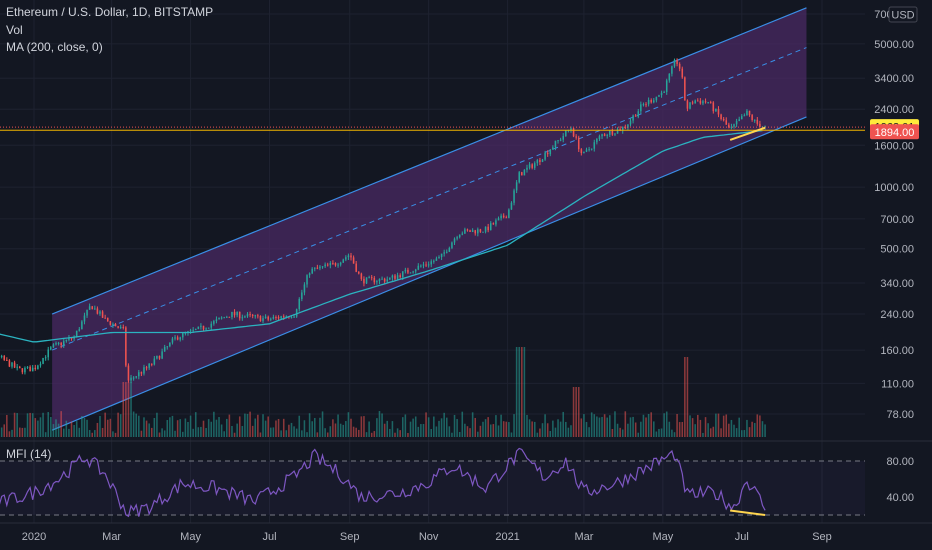  What do you see at coordinates (507, 537) in the screenshot?
I see `x-tick-label: 2021` at bounding box center [507, 537].